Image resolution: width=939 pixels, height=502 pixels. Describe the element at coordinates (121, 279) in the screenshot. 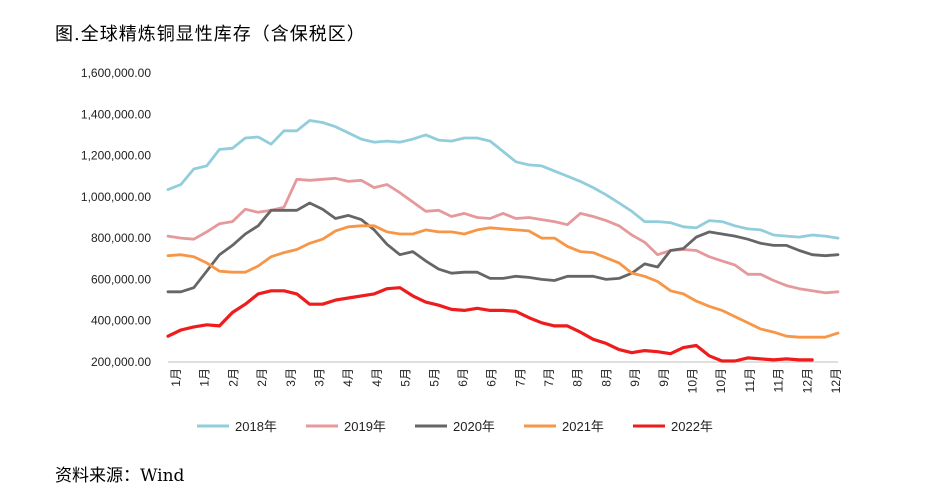

I see `y-tick-label: 600,000.00` at that location.